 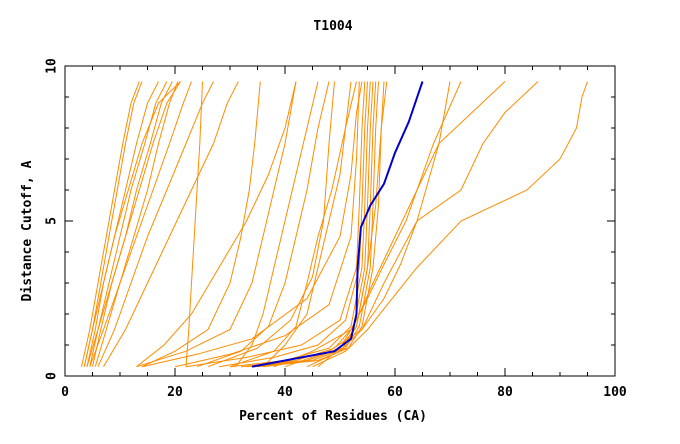 I want to click on x-tick-label: 60, so click(x=395, y=392).